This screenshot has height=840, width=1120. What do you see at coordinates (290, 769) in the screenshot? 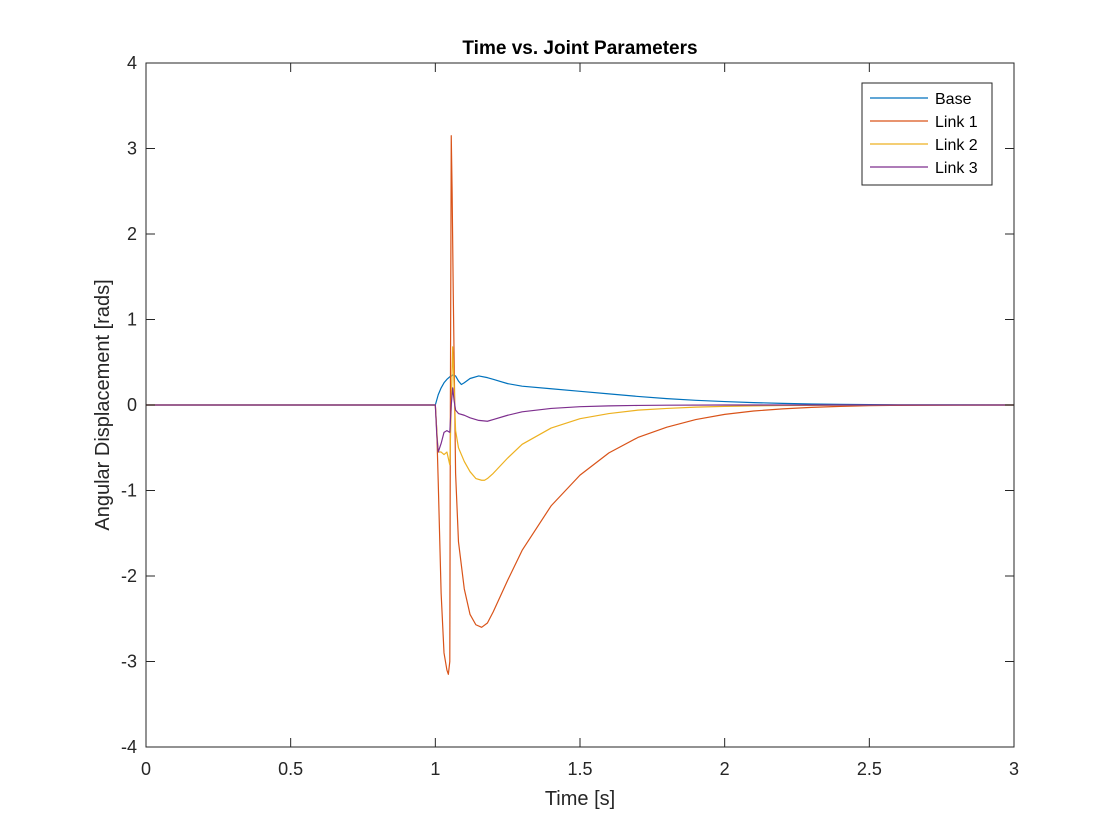
I see `x-tick-label: 0.5` at bounding box center [290, 769].